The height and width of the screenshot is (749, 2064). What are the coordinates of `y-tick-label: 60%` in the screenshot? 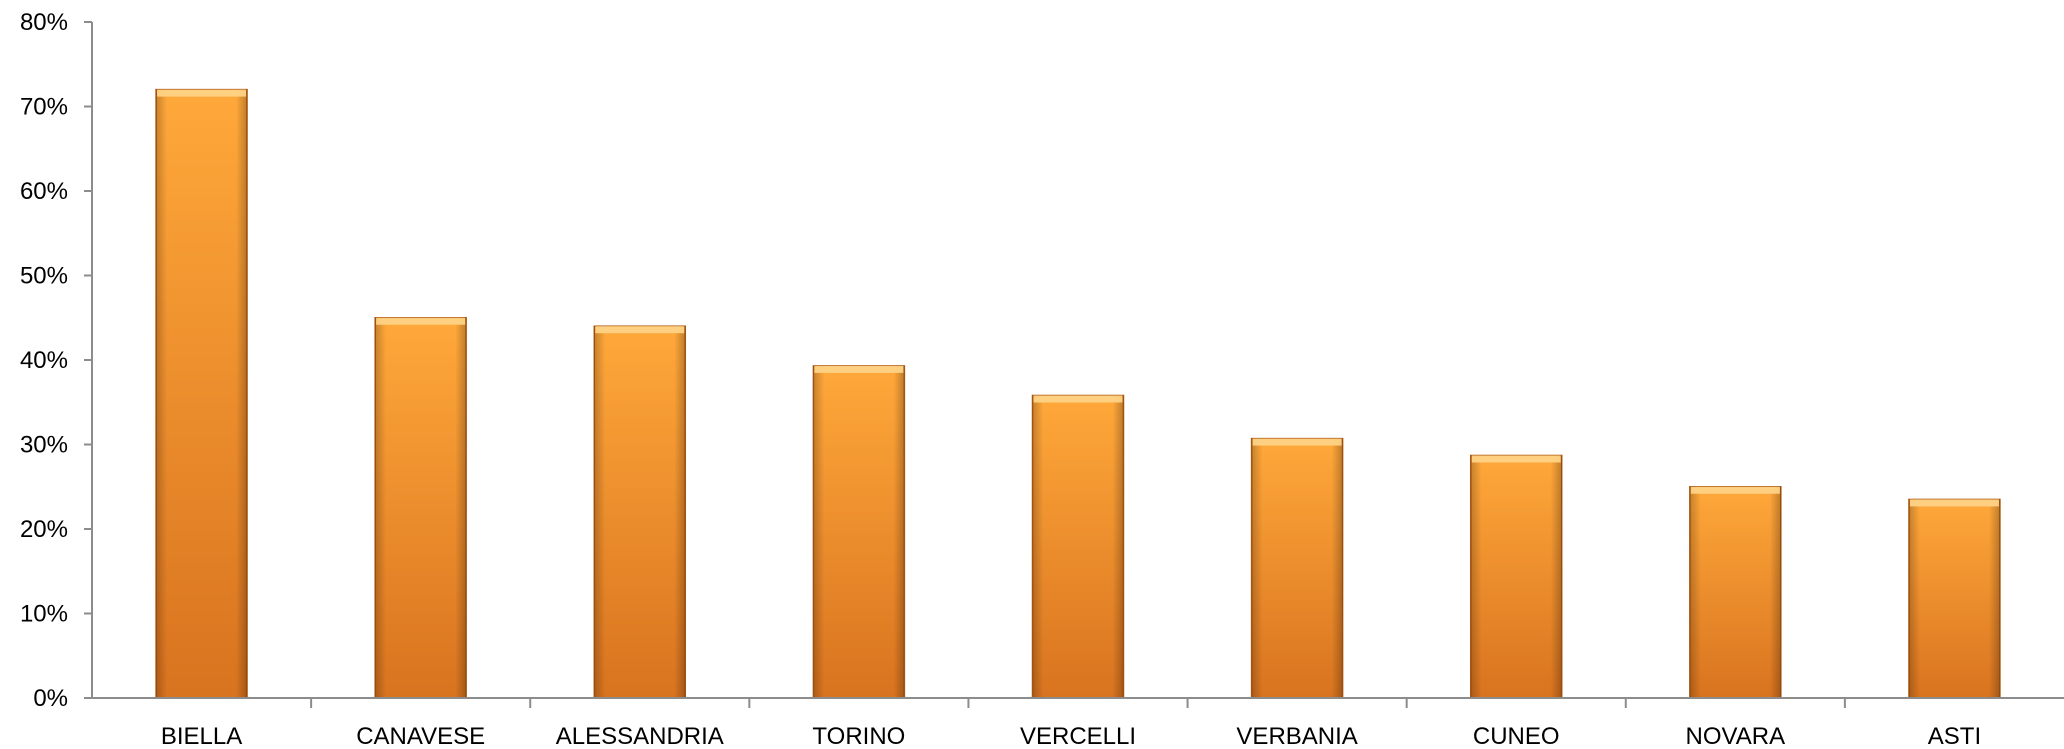 It's located at (44, 191).